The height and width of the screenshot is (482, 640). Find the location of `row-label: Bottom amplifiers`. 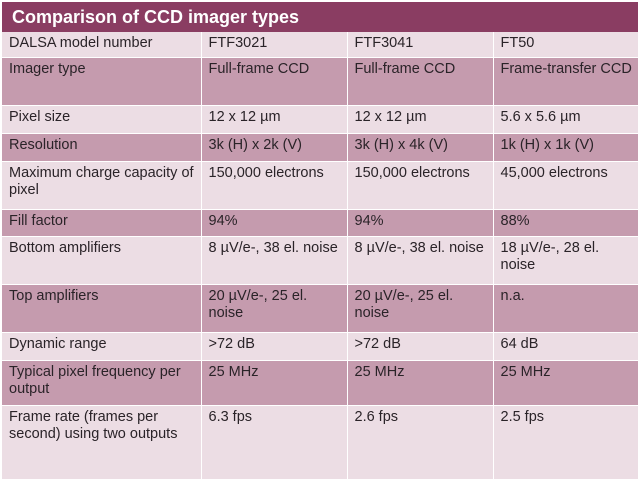

row-label: Bottom amplifiers is located at coordinates (102, 260).